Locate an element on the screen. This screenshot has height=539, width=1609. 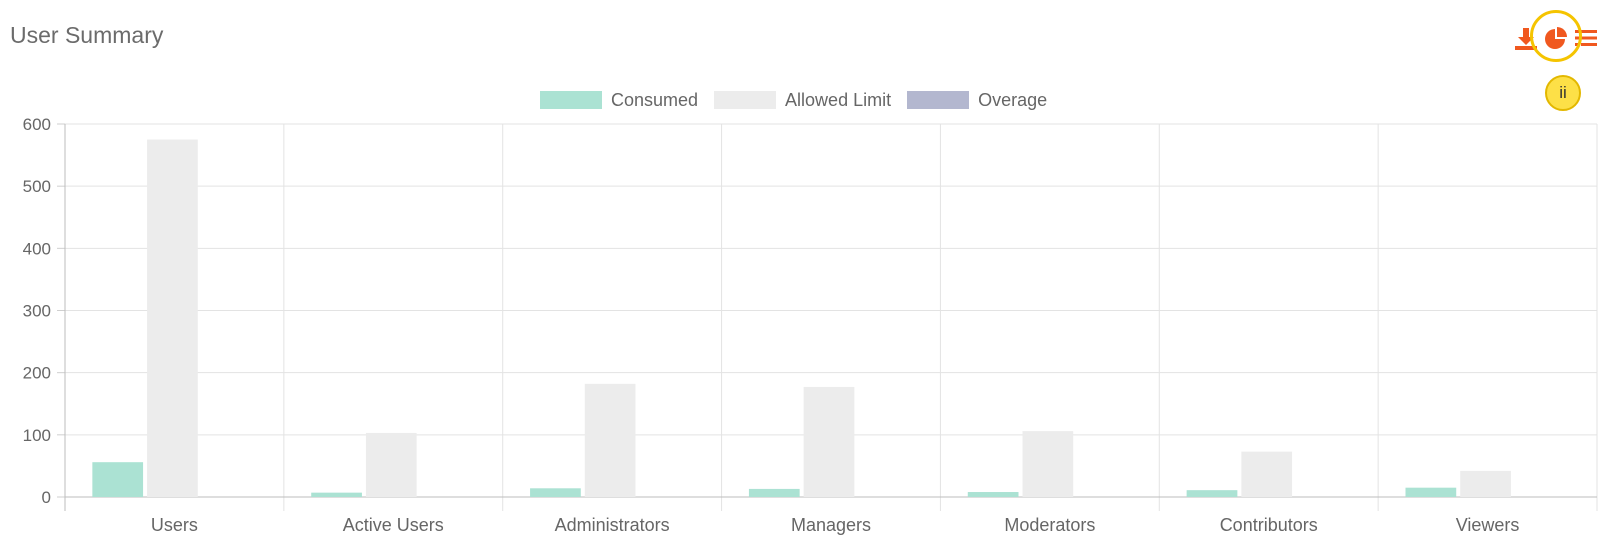
legend-swatch-consumed is located at coordinates (571, 100).